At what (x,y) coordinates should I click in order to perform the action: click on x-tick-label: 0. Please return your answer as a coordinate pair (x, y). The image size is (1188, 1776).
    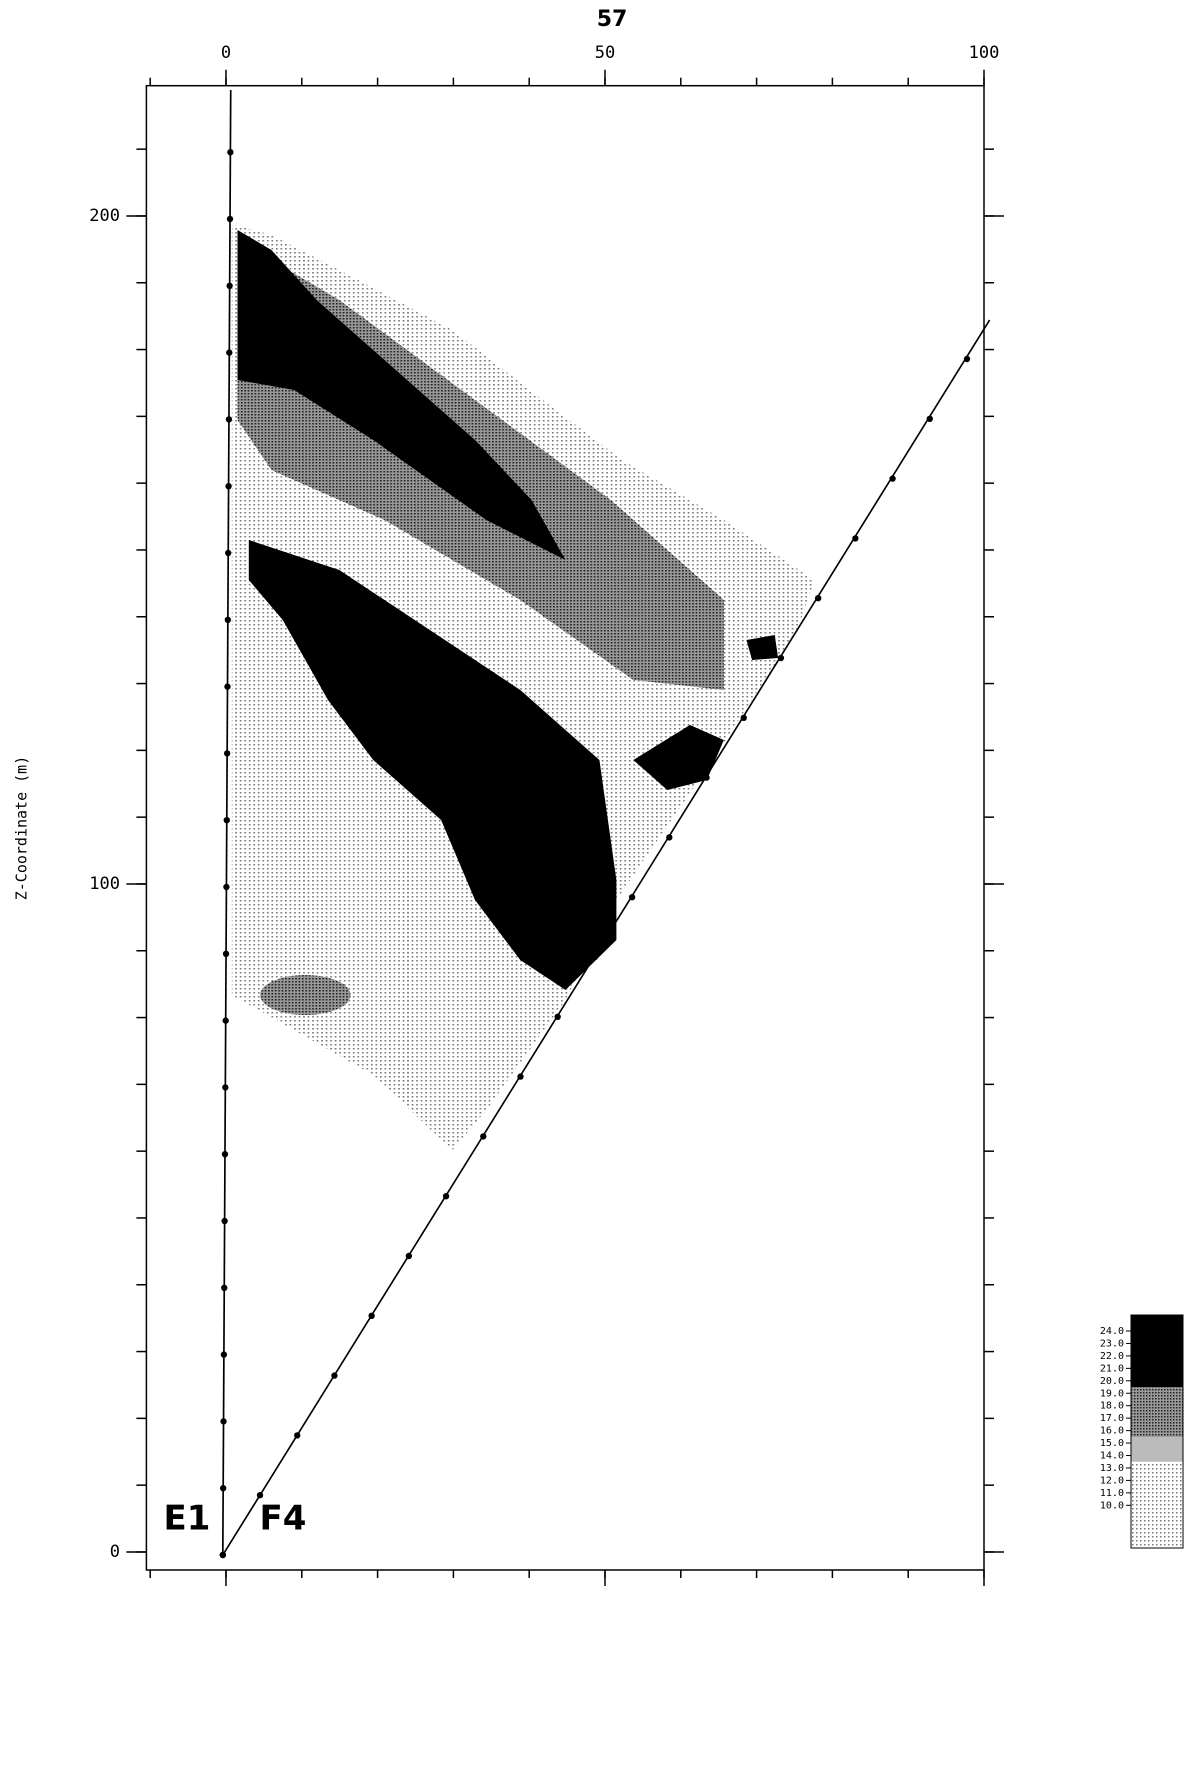
    Looking at the image, I should click on (226, 53).